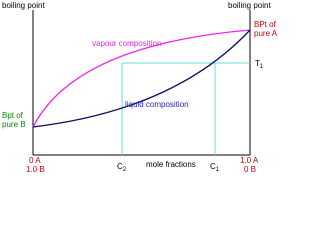  I want to click on t1: T, so click(257, 63).